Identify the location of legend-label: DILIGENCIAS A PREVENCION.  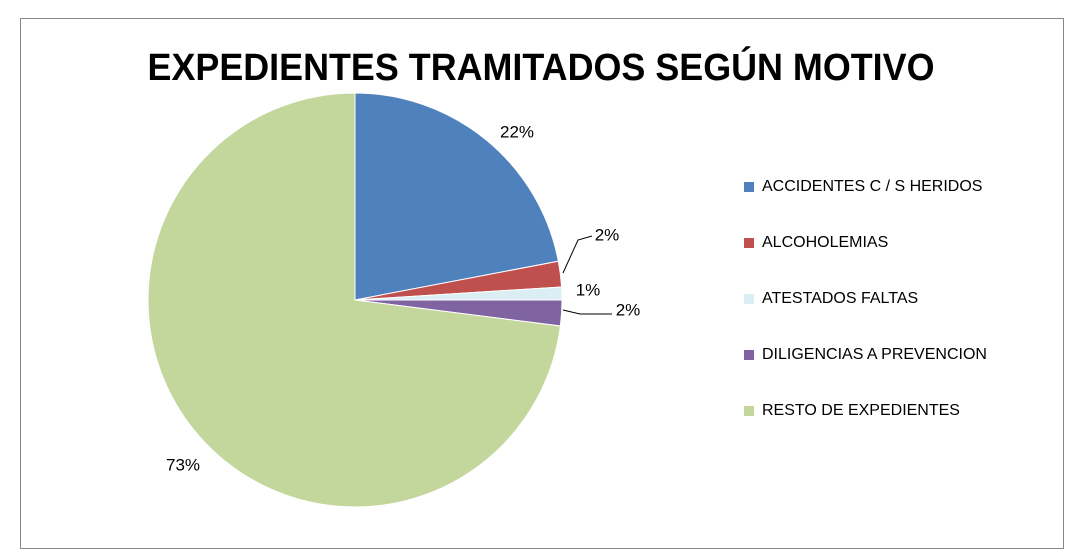
(874, 354).